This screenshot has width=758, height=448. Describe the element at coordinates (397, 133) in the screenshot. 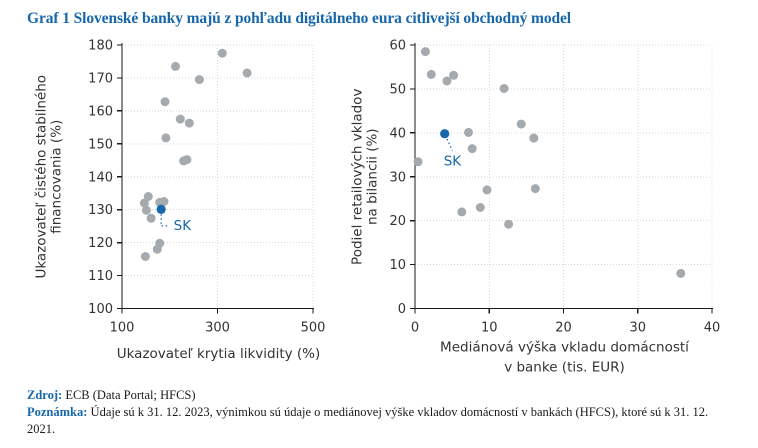

I see `y-tick-label: 40` at that location.